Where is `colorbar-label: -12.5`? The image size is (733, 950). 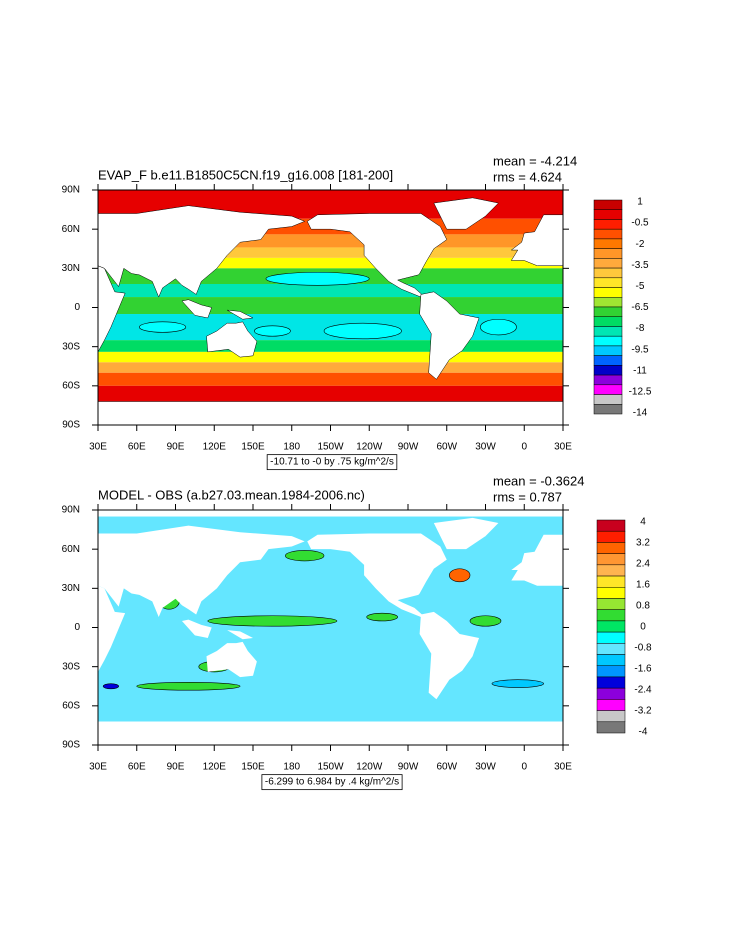 colorbar-label: -12.5 is located at coordinates (640, 392).